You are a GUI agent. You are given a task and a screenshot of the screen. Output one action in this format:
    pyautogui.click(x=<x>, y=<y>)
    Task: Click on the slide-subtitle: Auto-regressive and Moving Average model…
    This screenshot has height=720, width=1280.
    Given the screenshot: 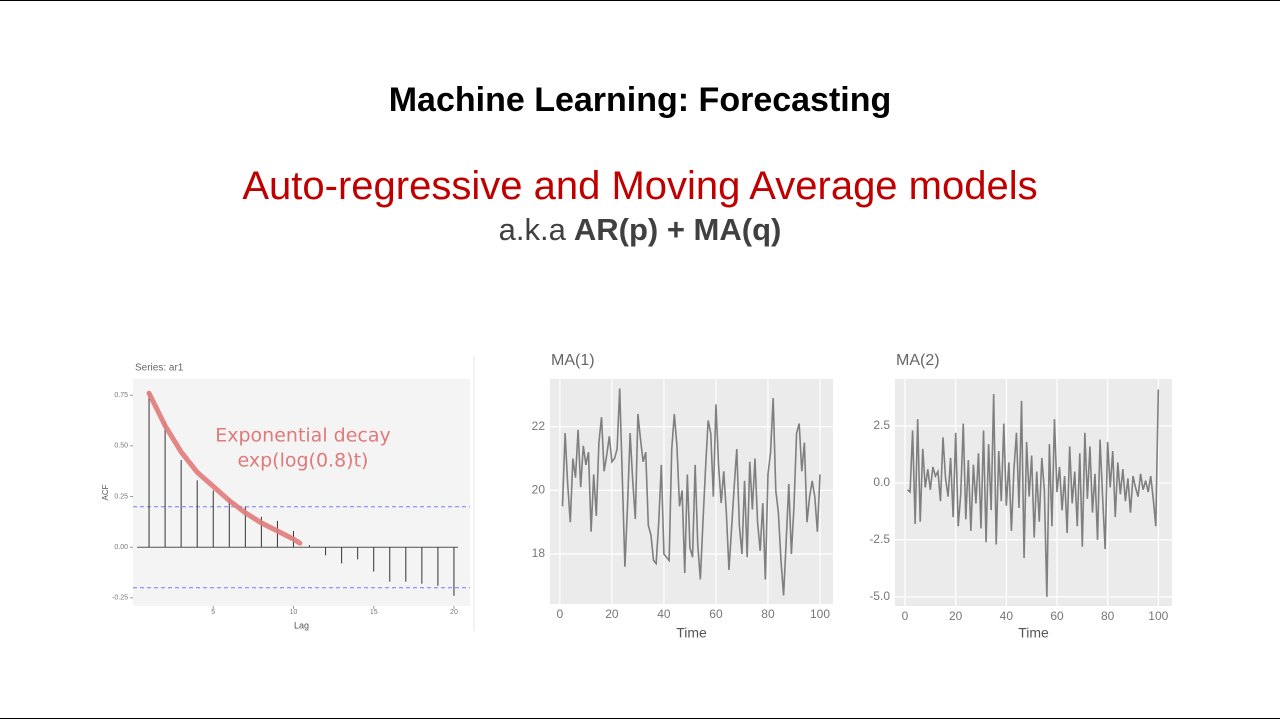 What is the action you would take?
    pyautogui.click(x=640, y=186)
    